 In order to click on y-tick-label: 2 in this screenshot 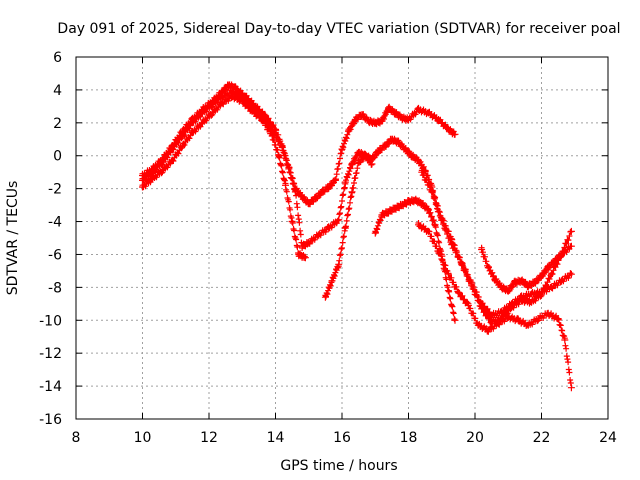, I will do `click(57, 124)`.